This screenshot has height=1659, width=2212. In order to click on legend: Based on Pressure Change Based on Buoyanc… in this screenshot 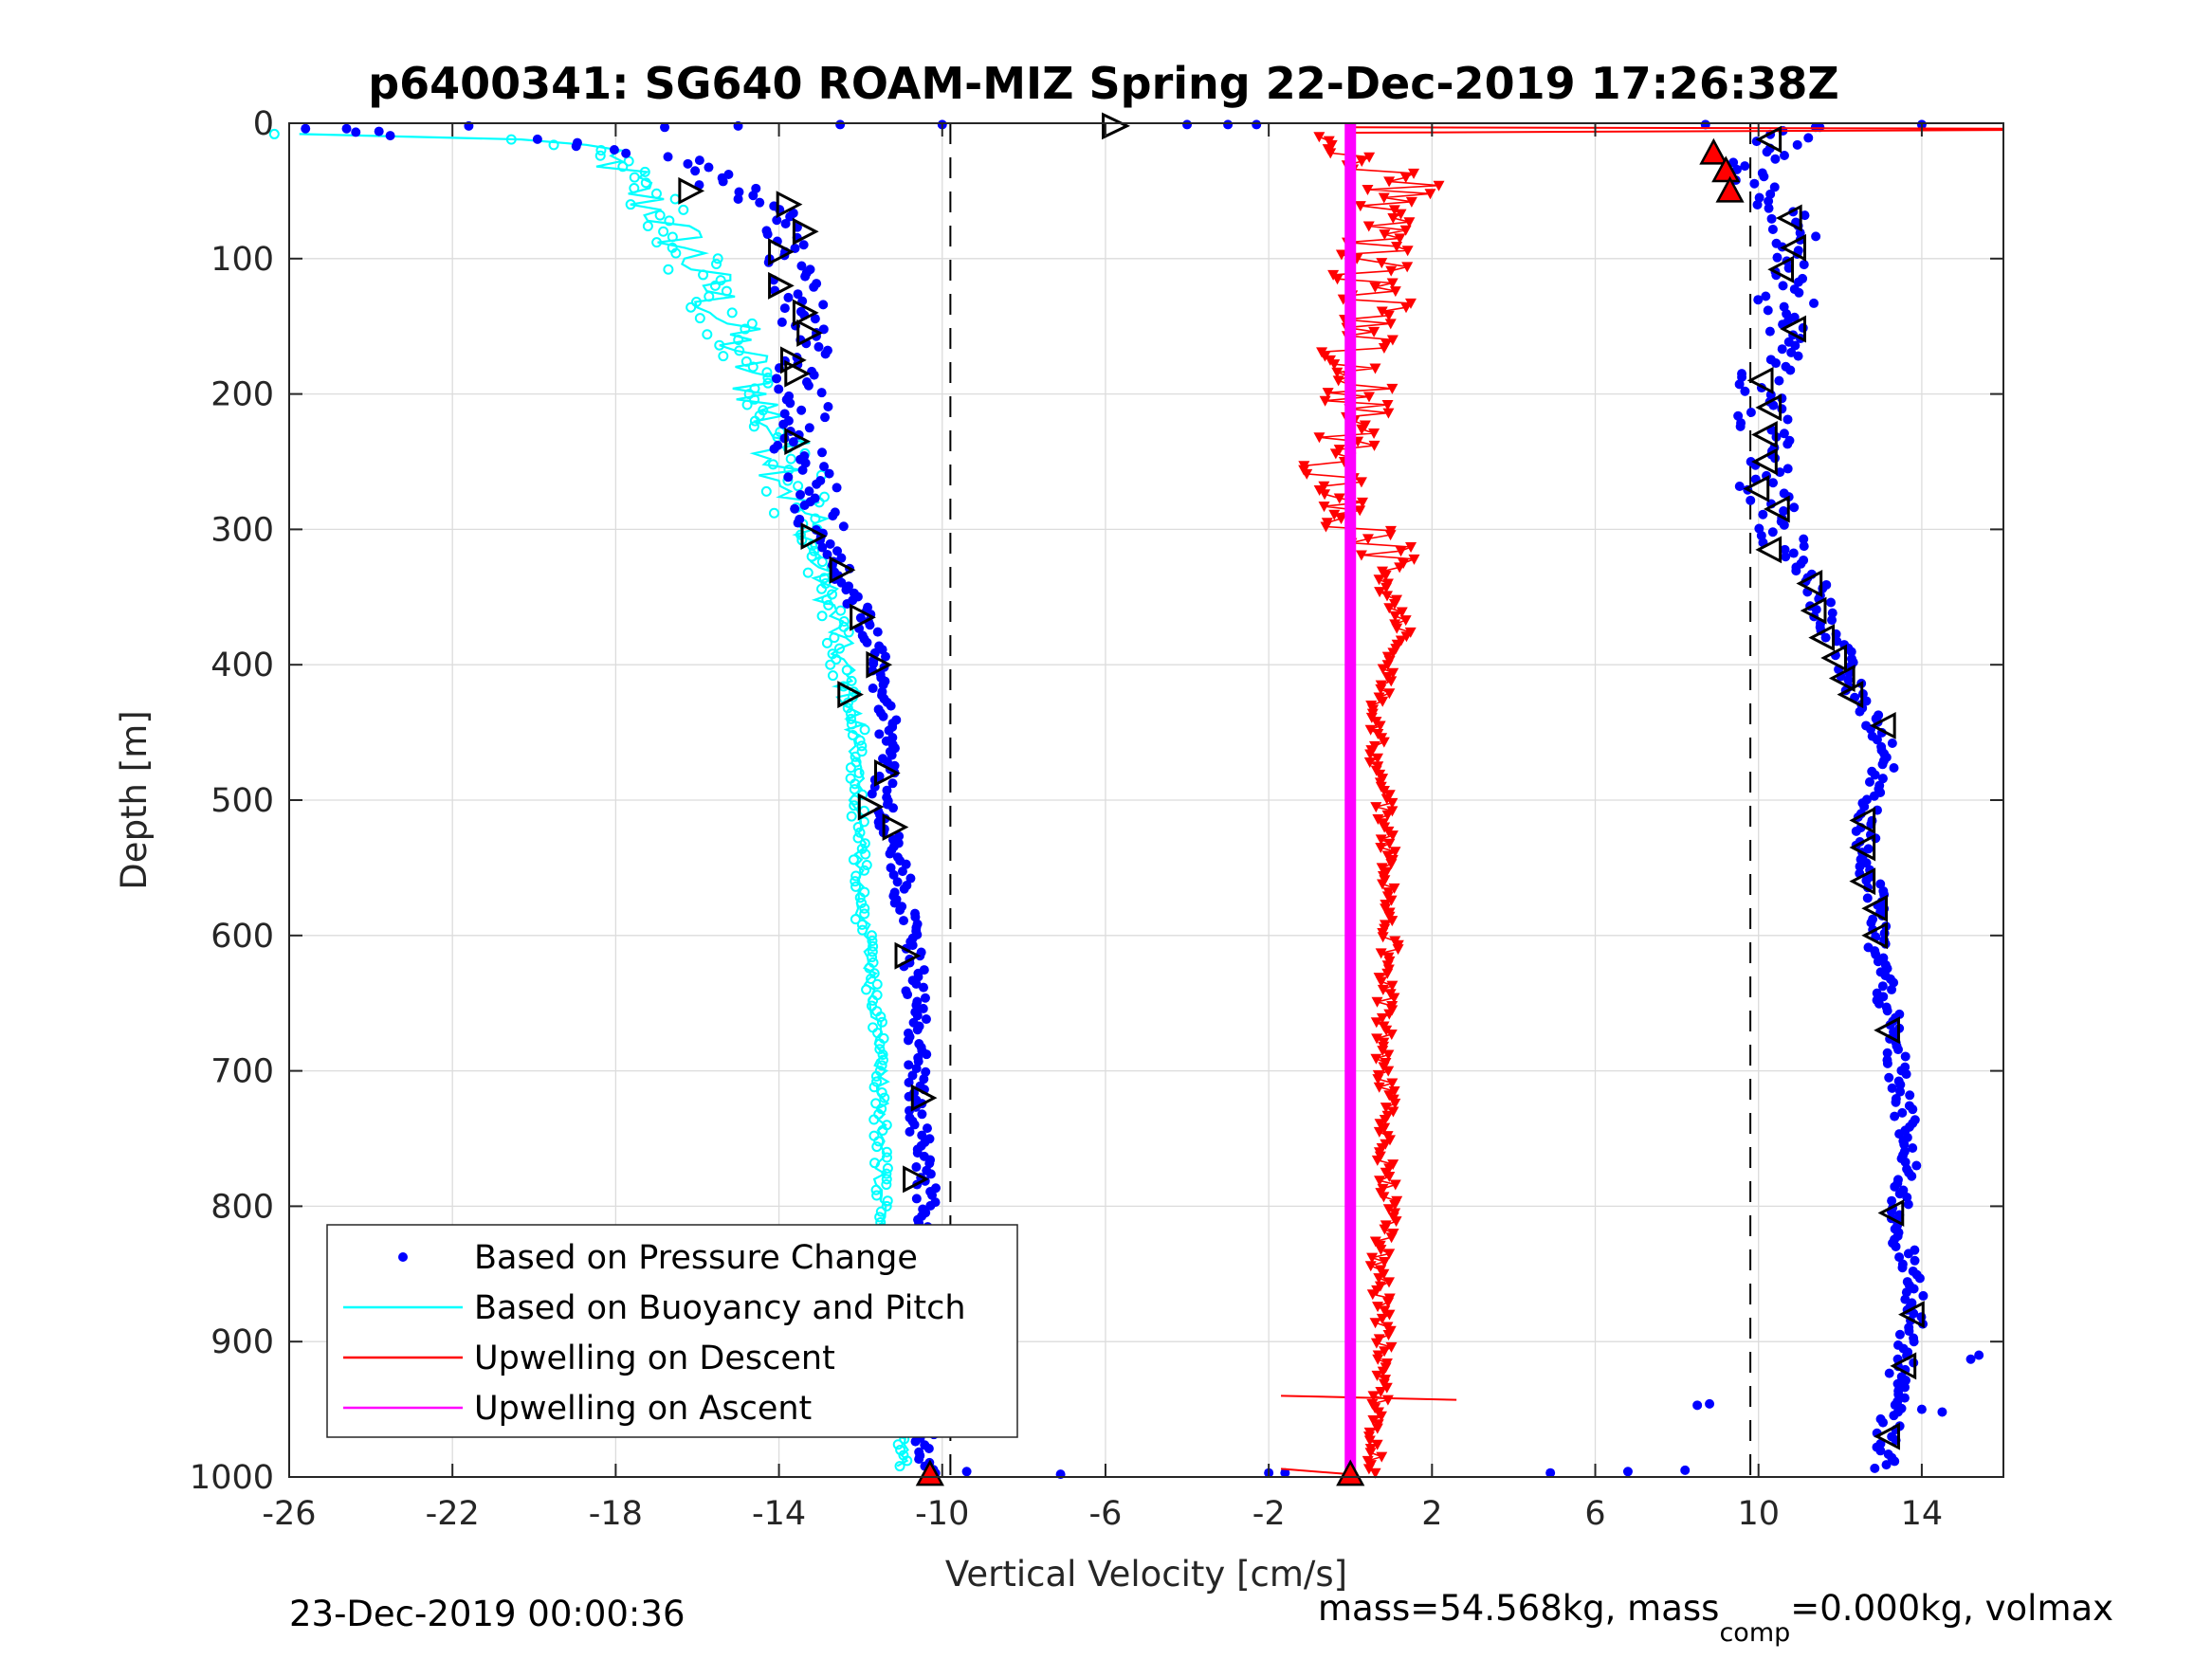, I will do `click(672, 1331)`.